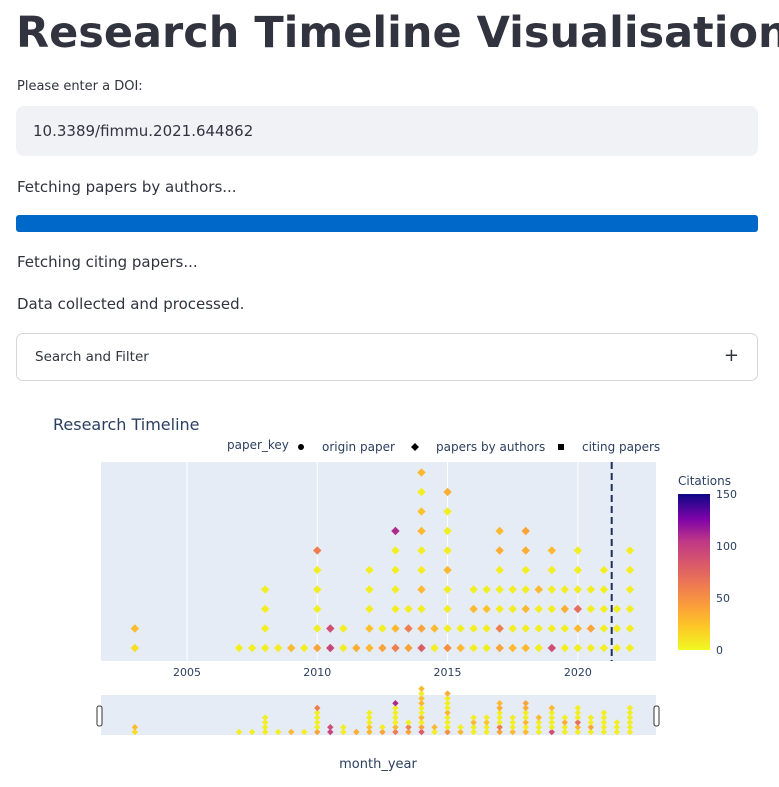 The width and height of the screenshot is (779, 787). I want to click on legend-item-citing-papers: citing papers, so click(609, 447).